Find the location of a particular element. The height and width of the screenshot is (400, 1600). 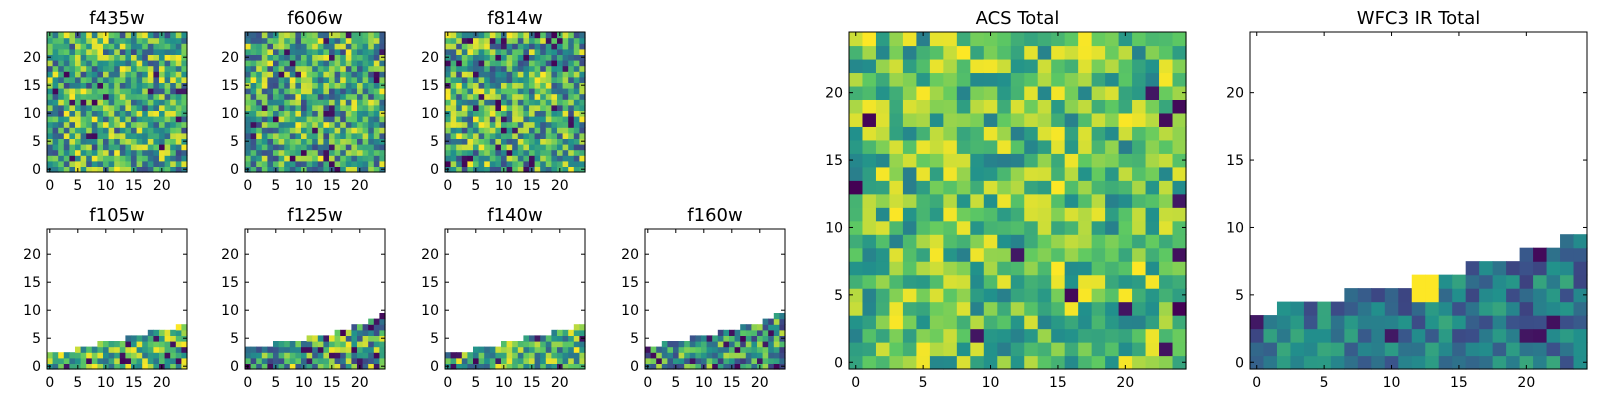

x-tick-label: 0 is located at coordinates (247, 383).